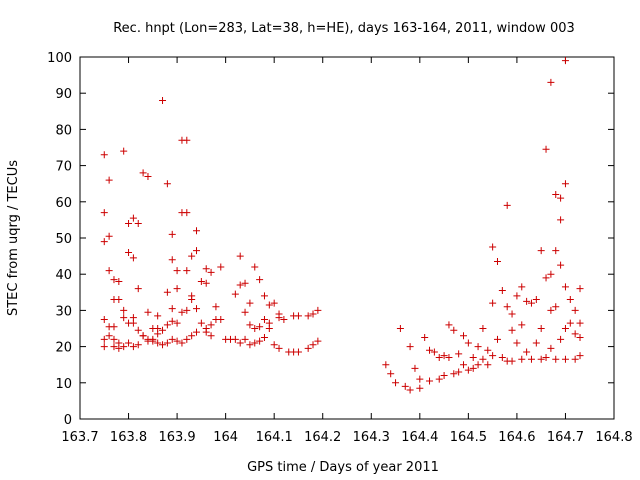 The height and width of the screenshot is (480, 640). I want to click on x-tick-label: 164, so click(225, 437).